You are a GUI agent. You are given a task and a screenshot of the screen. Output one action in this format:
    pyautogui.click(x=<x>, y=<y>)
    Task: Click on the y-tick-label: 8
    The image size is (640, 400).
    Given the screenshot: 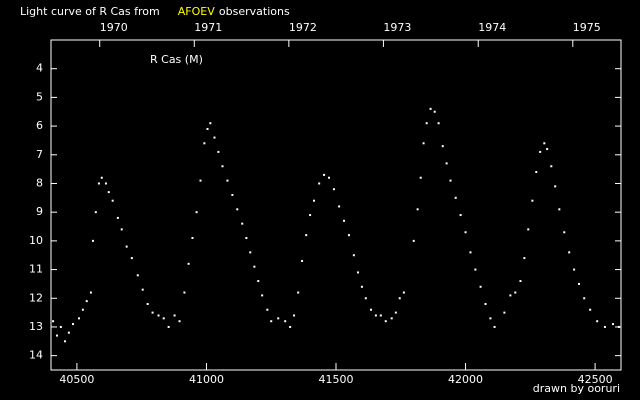 What is the action you would take?
    pyautogui.click(x=39, y=182)
    